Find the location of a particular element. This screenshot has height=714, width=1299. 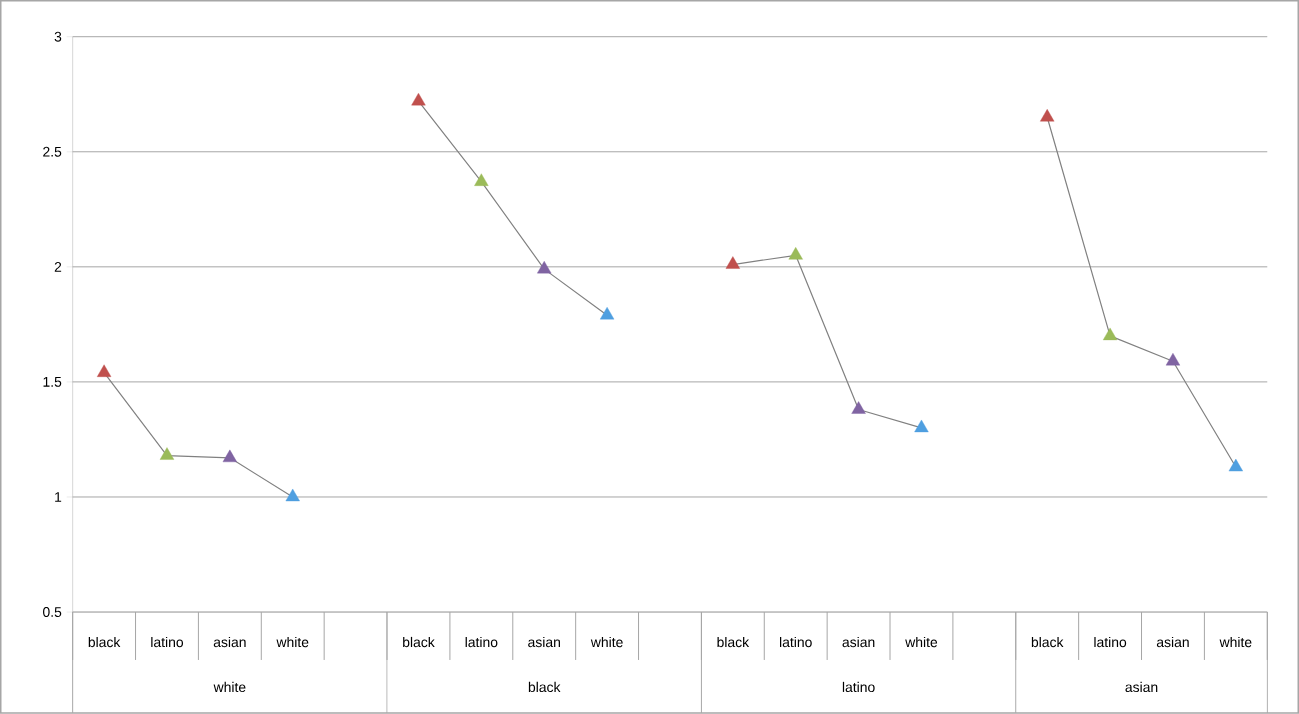

text: white is located at coordinates (229, 687).